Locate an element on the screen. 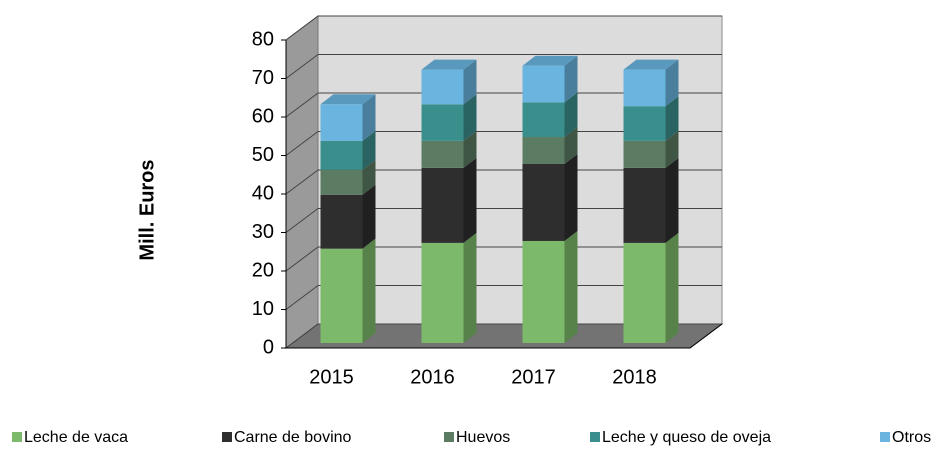 This screenshot has width=943, height=455. y-tick-label: 40 is located at coordinates (263, 193).